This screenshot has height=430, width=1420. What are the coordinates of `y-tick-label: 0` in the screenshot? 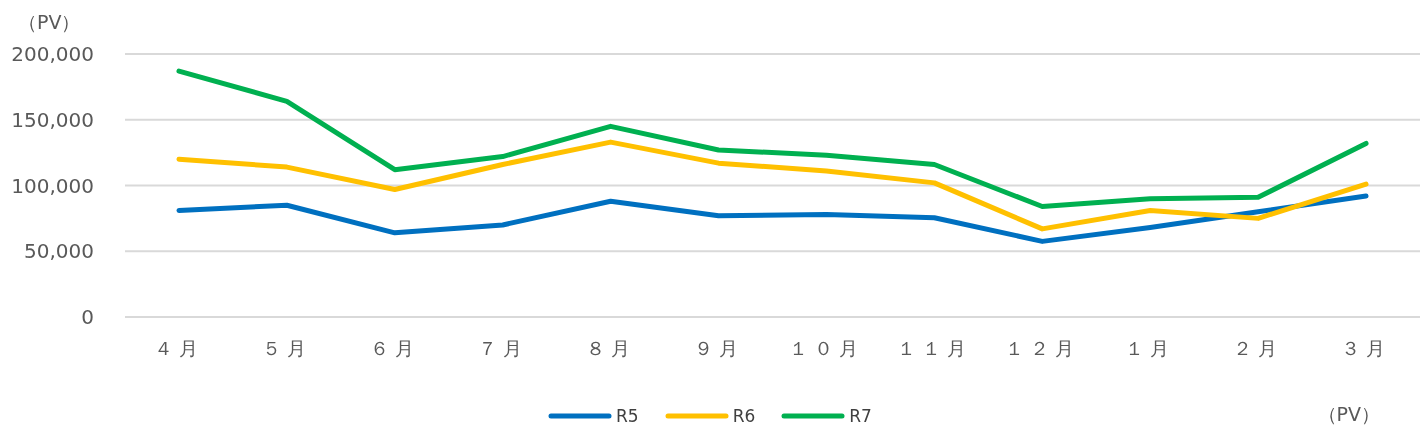 It's located at (87, 317).